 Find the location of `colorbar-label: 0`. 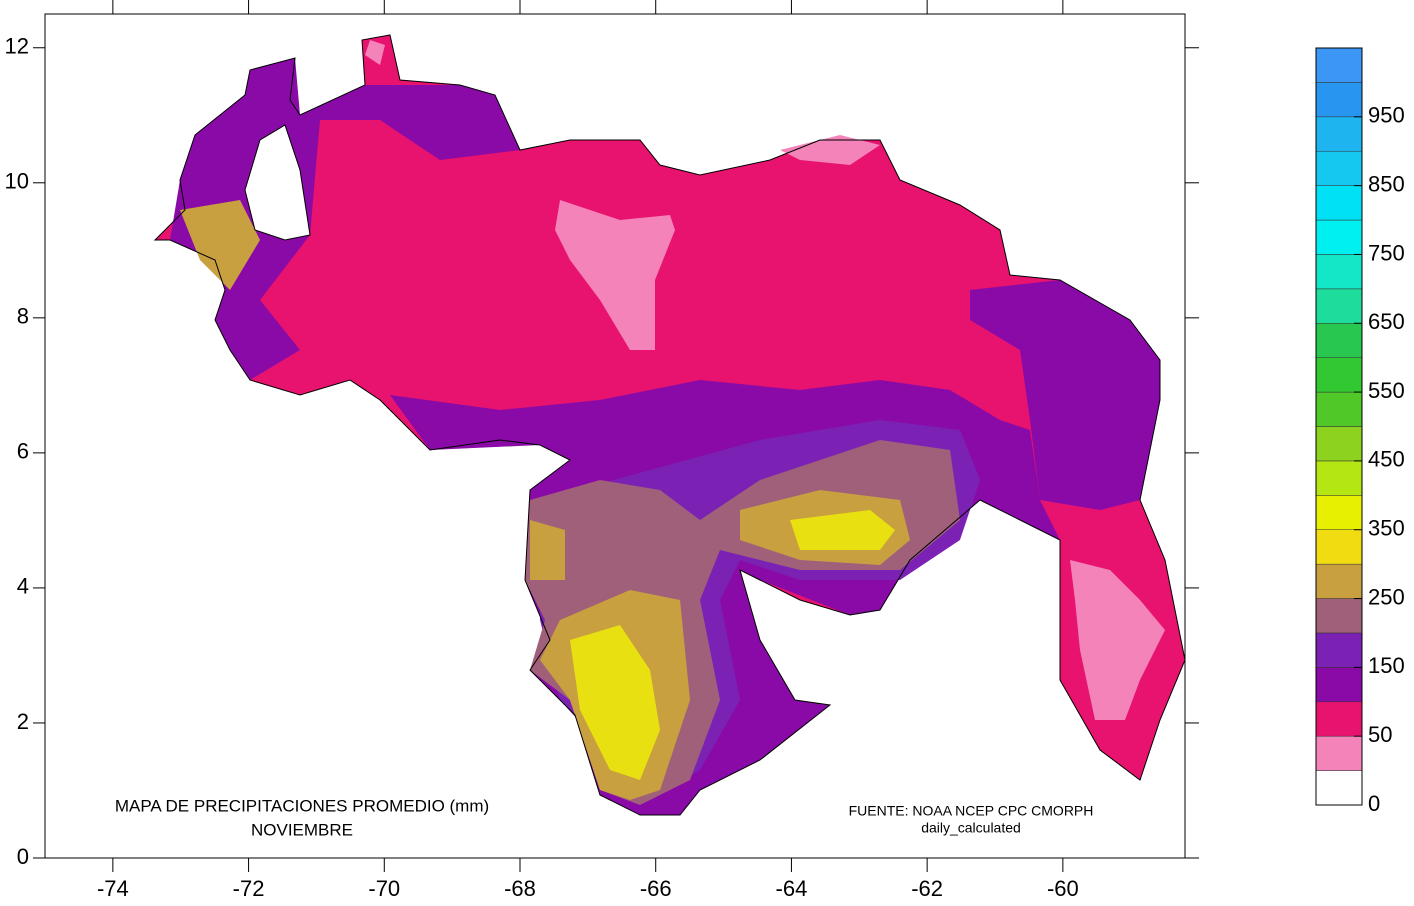

colorbar-label: 0 is located at coordinates (1374, 803).